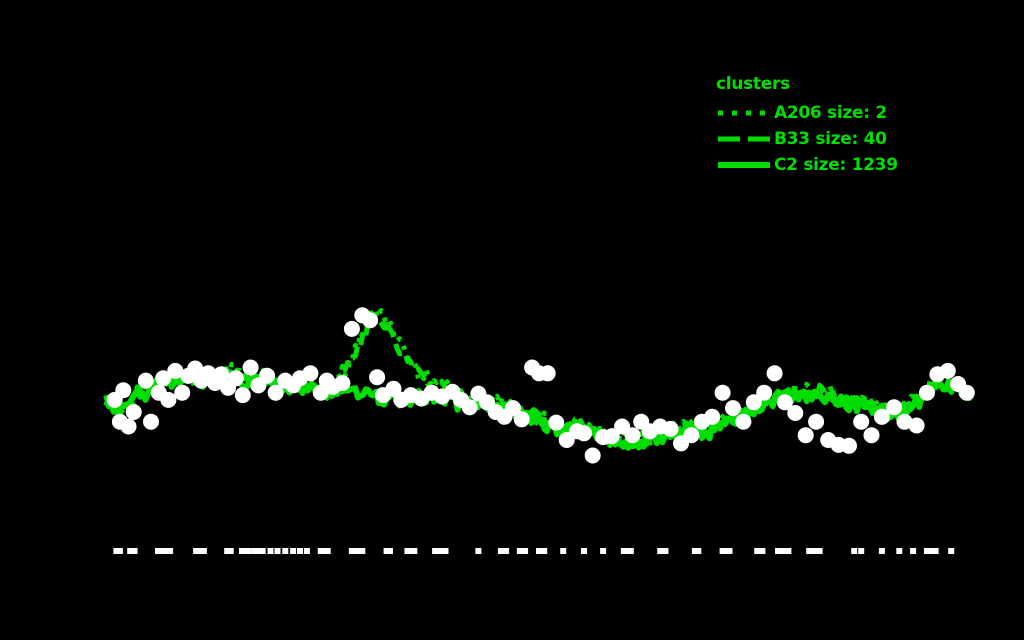 The height and width of the screenshot is (640, 1024). What do you see at coordinates (538, 408) in the screenshot?
I see `series-line-solid` at bounding box center [538, 408].